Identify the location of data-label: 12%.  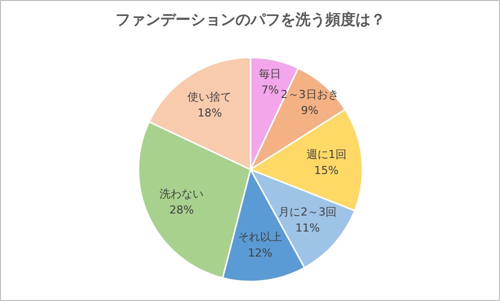
(260, 253).